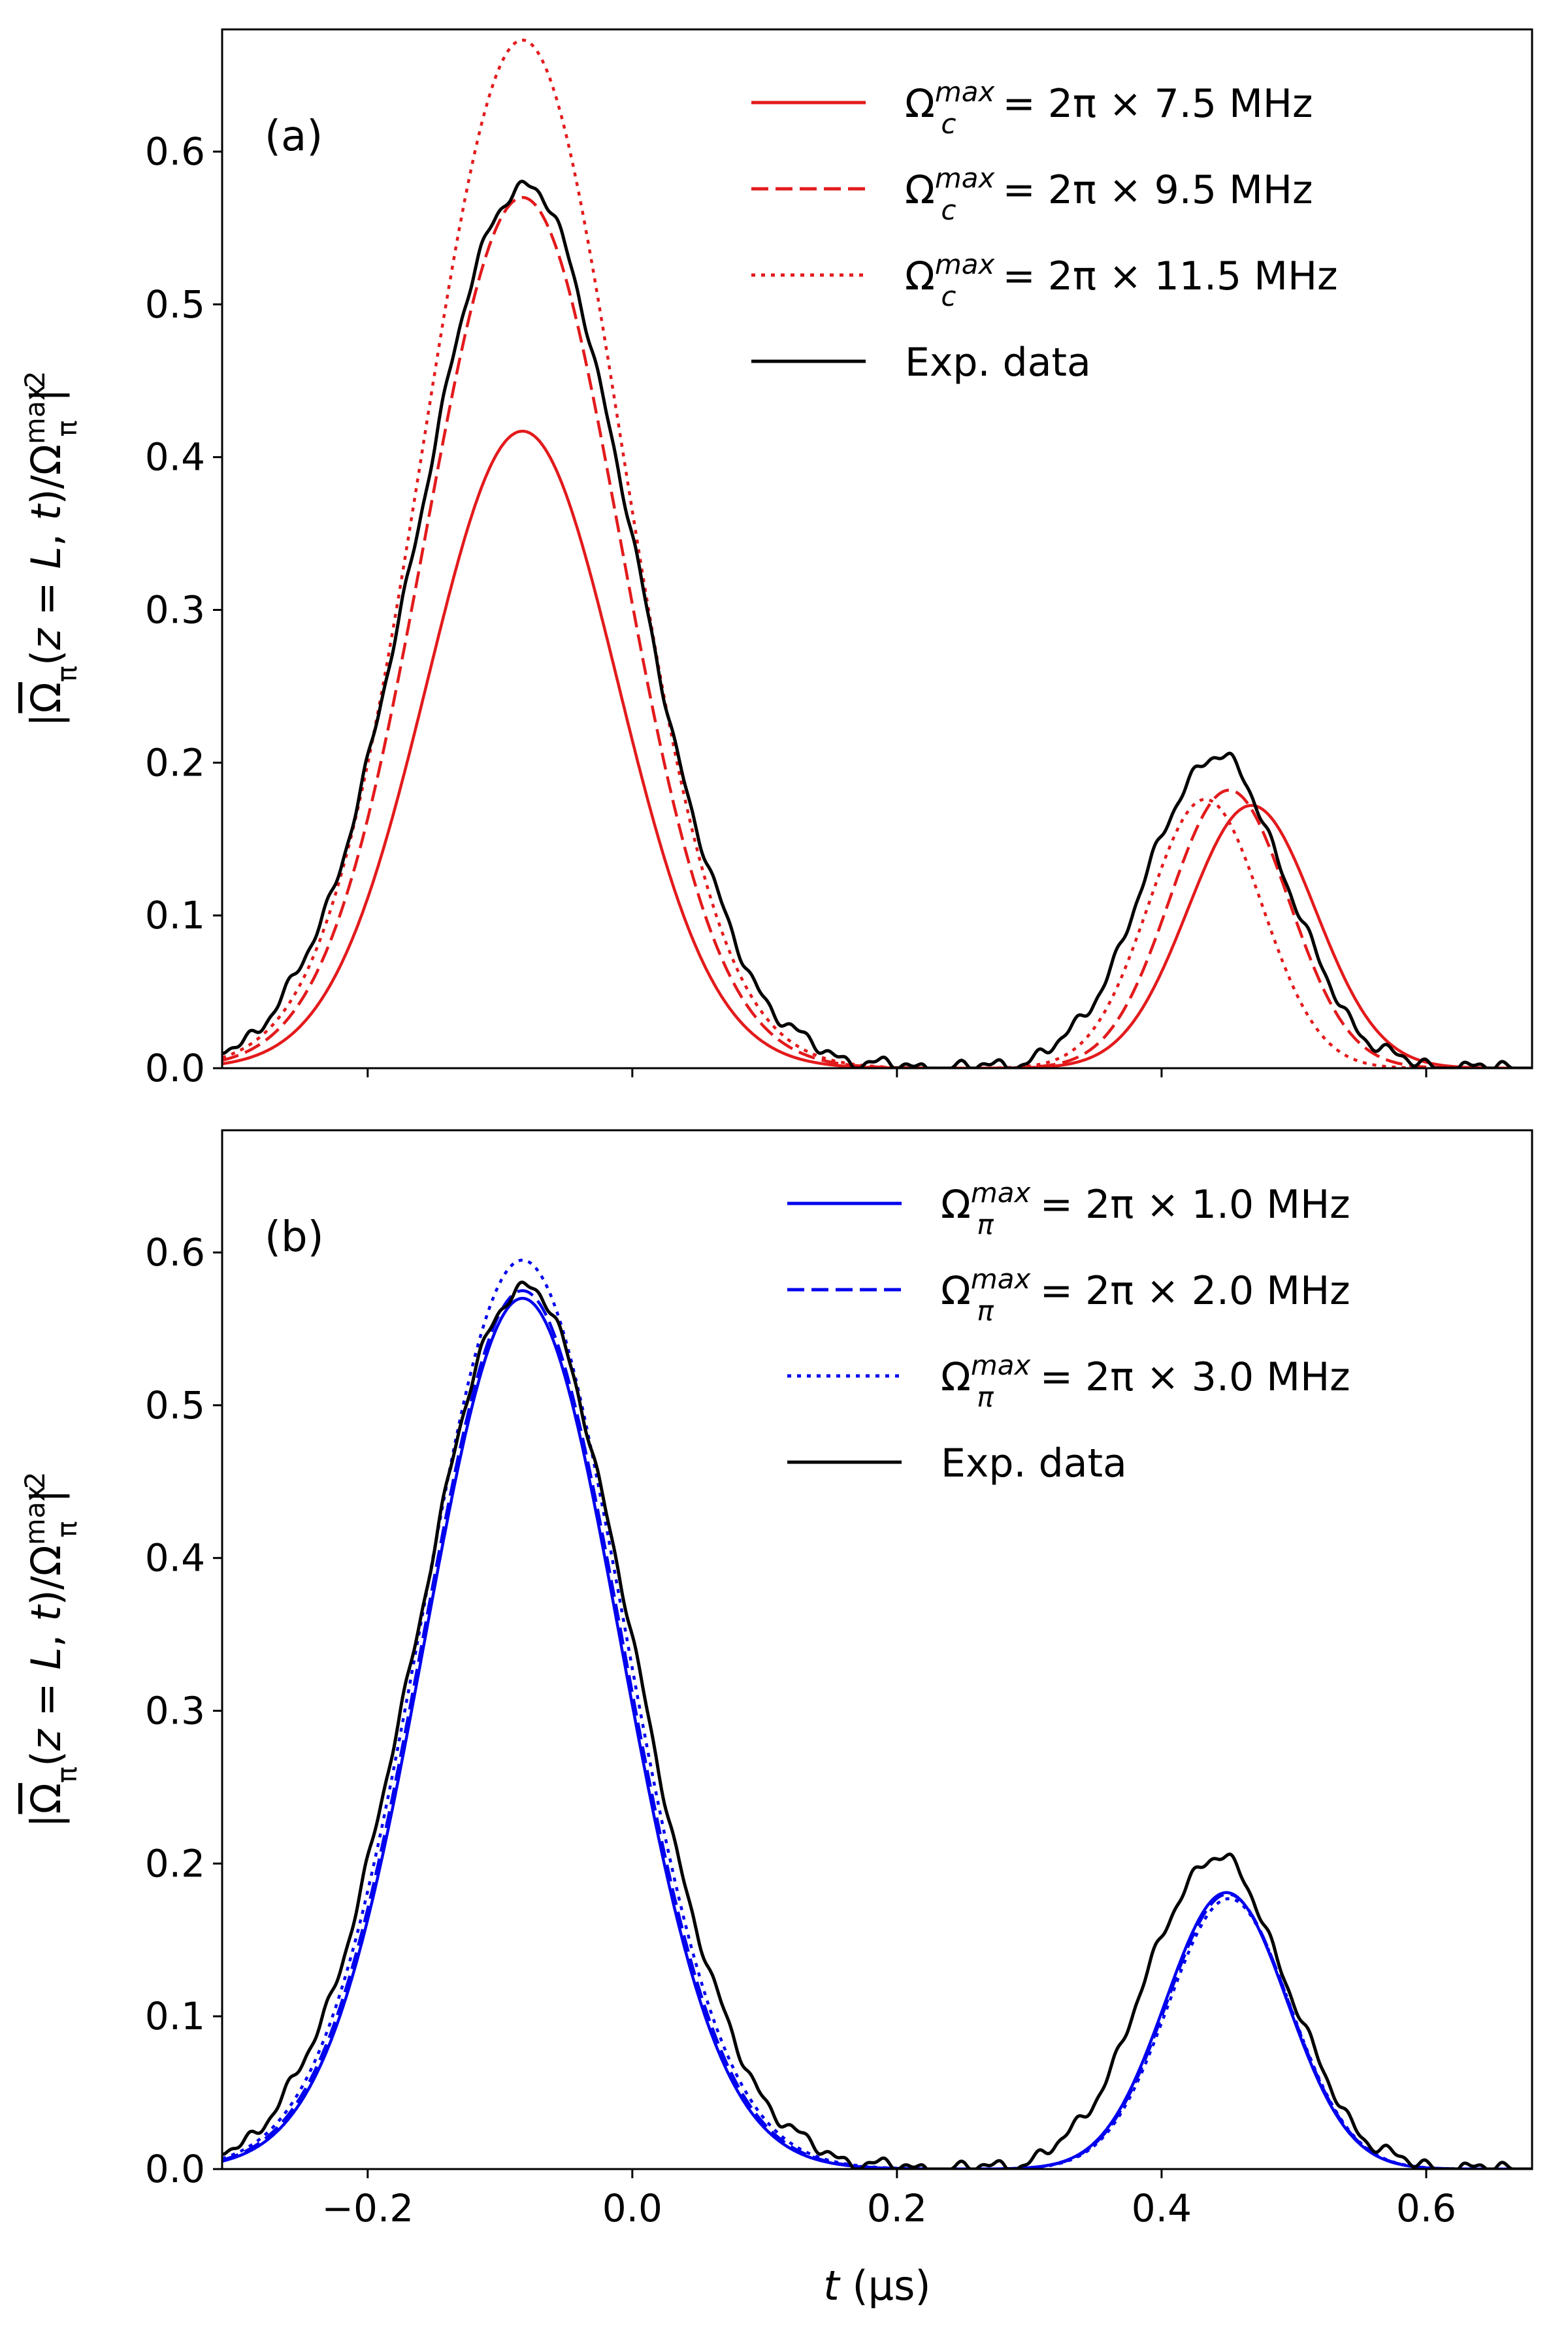  I want to click on legend-entry-1: Ωmax π = 2π × 1.0 MHz, so click(1145, 1209).